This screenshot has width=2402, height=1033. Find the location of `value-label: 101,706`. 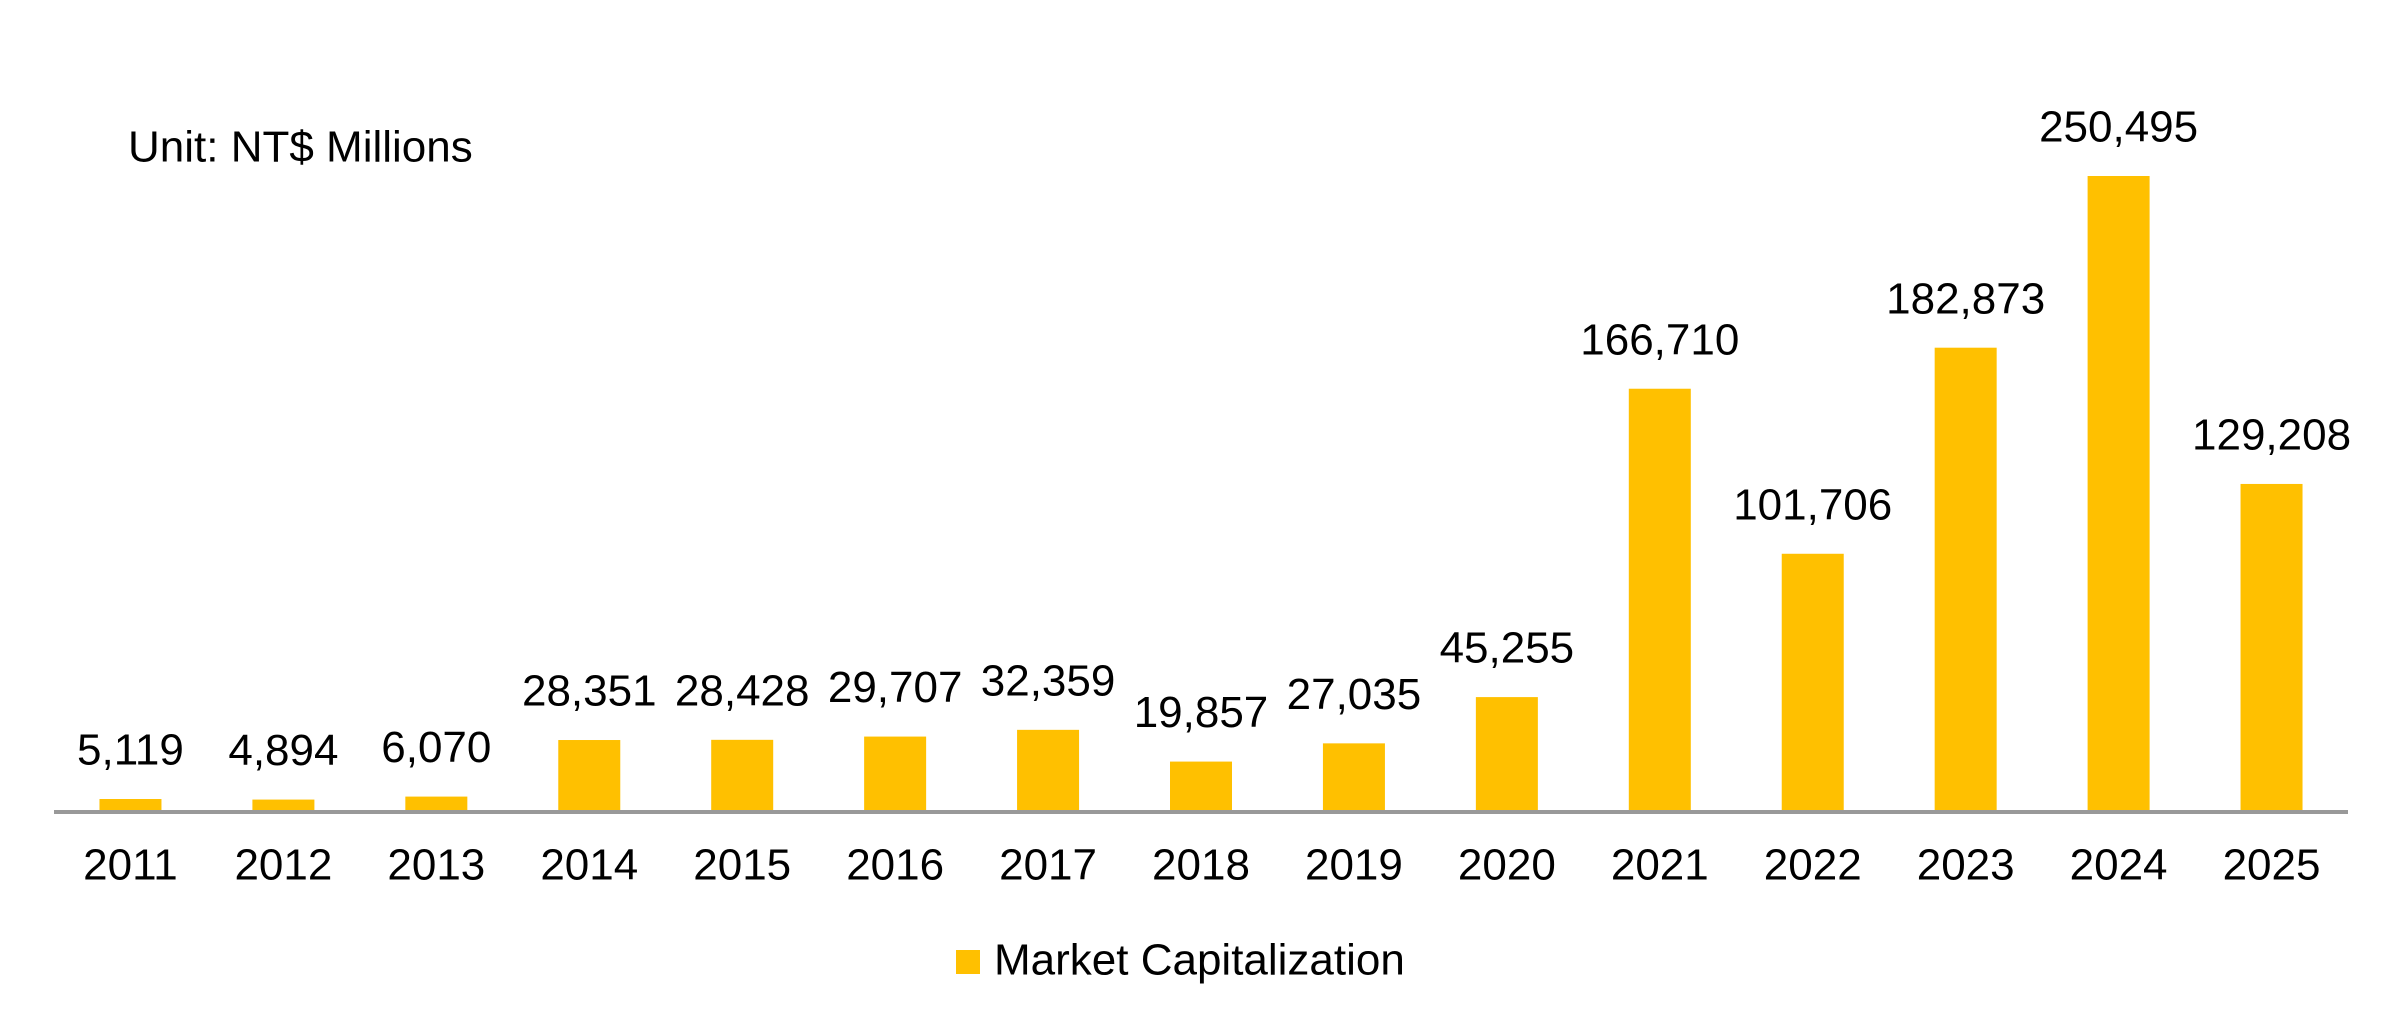

value-label: 101,706 is located at coordinates (1812, 504).